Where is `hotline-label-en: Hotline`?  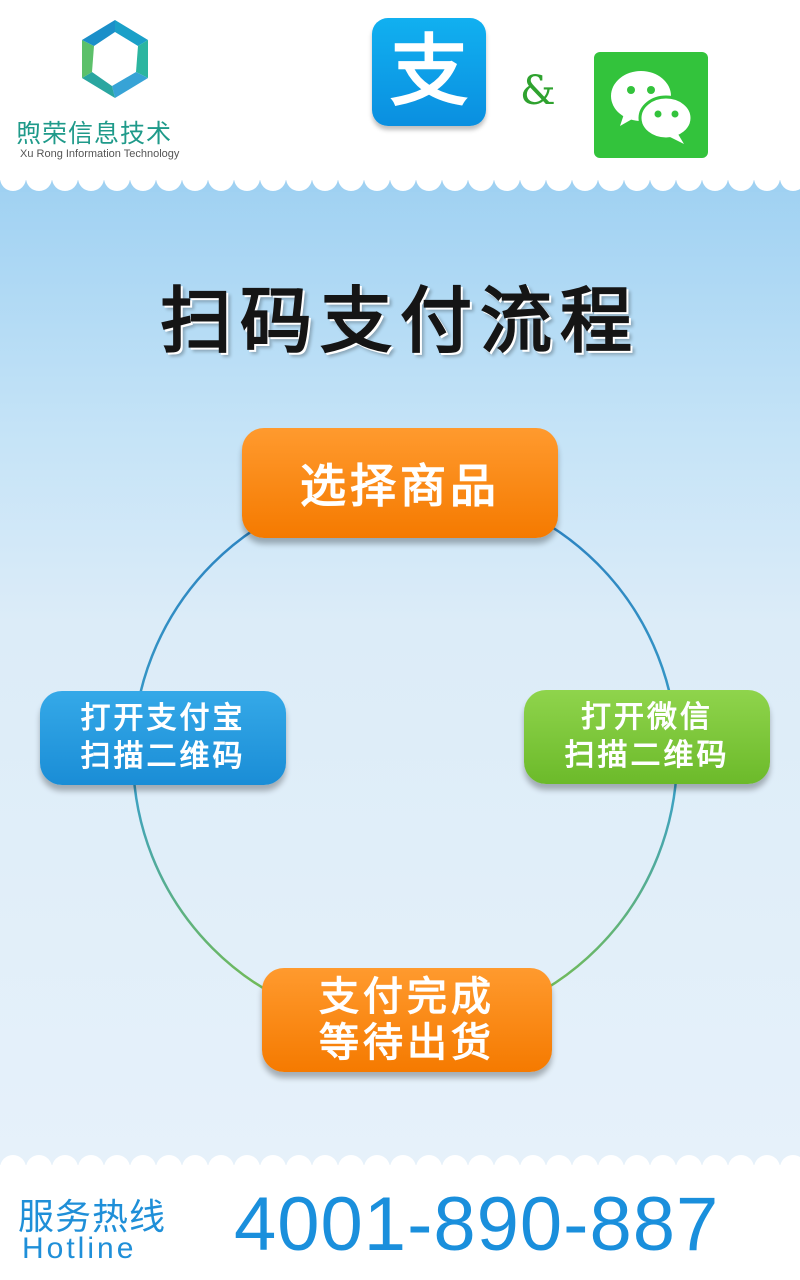 hotline-label-en: Hotline is located at coordinates (79, 1248).